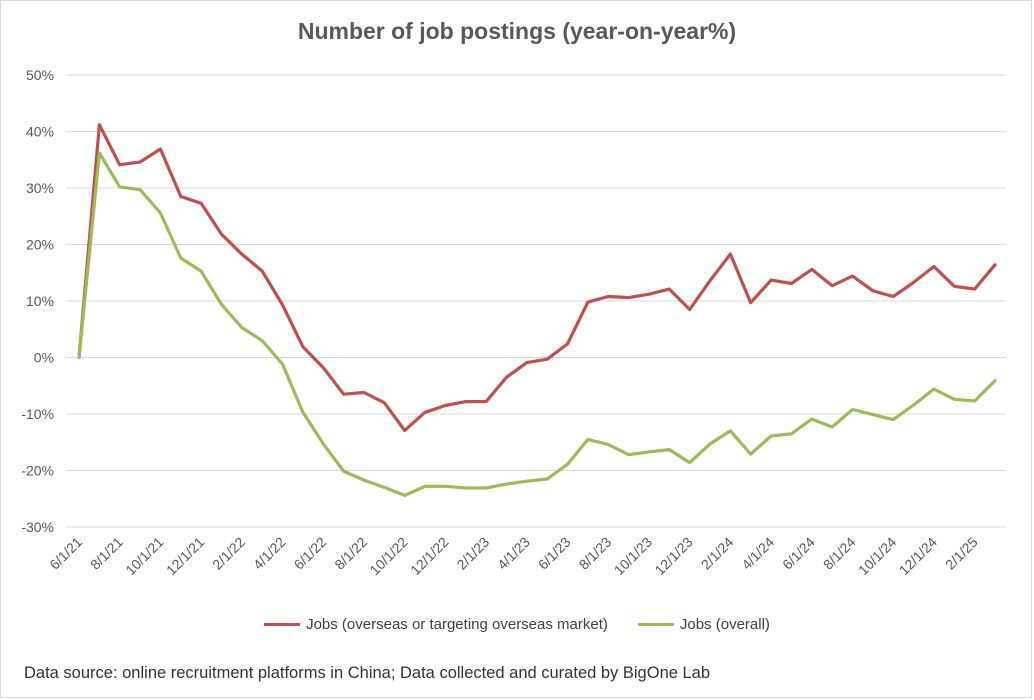 This screenshot has width=1034, height=700. What do you see at coordinates (717, 553) in the screenshot?
I see `x-tick-label: 2/1/24` at bounding box center [717, 553].